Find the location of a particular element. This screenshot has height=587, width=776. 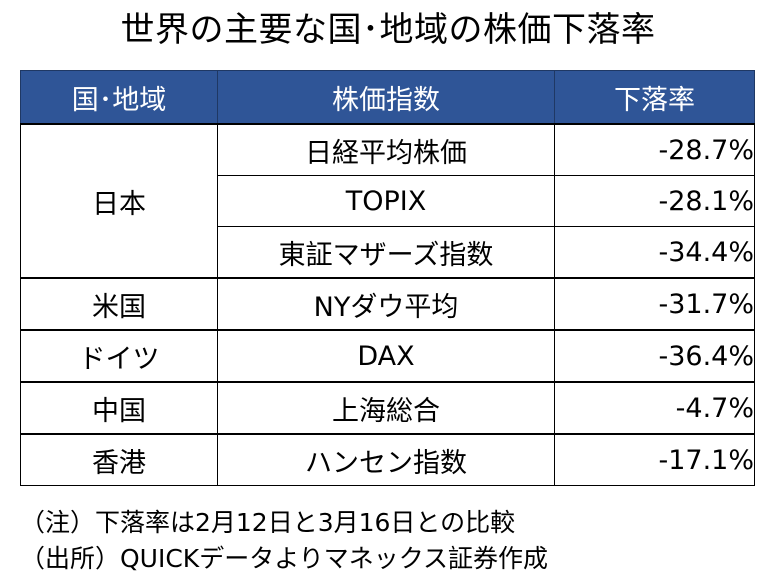

table-row: ドイツ DAX -36.4% is located at coordinates (387, 356).